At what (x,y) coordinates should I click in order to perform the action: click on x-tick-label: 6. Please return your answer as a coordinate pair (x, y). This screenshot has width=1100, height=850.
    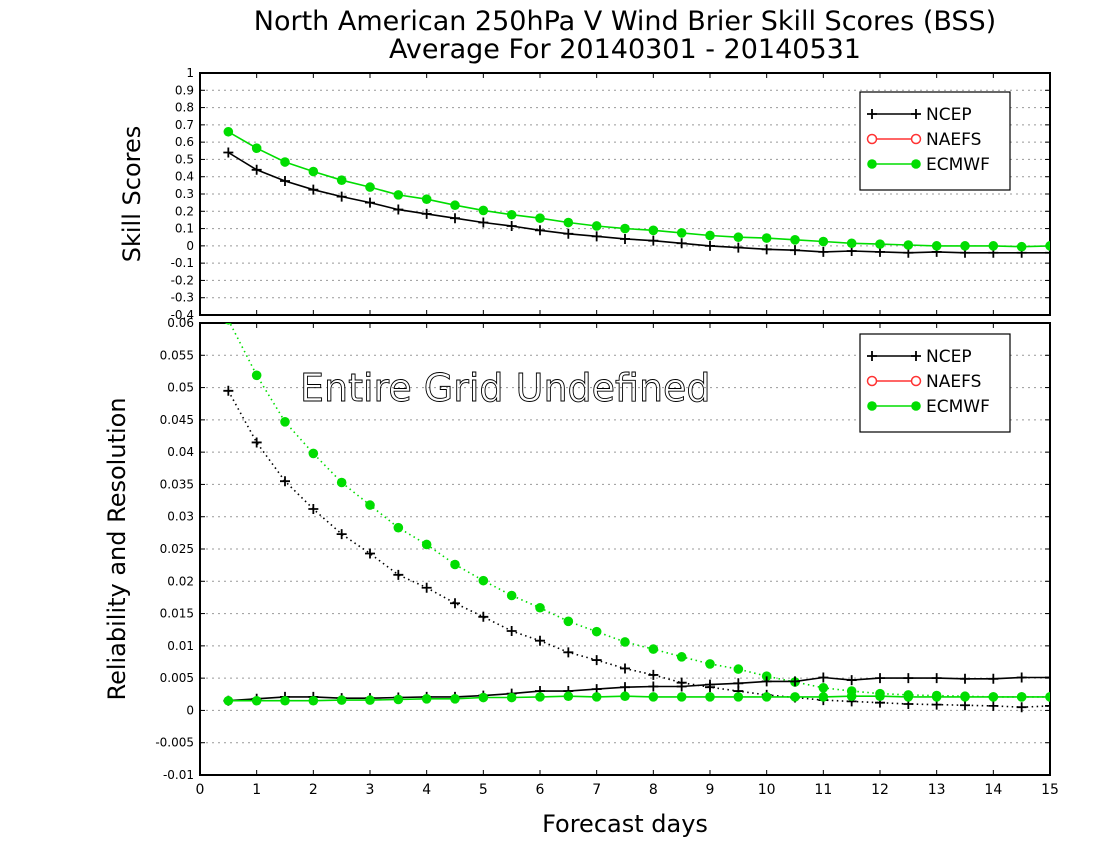
    Looking at the image, I should click on (540, 790).